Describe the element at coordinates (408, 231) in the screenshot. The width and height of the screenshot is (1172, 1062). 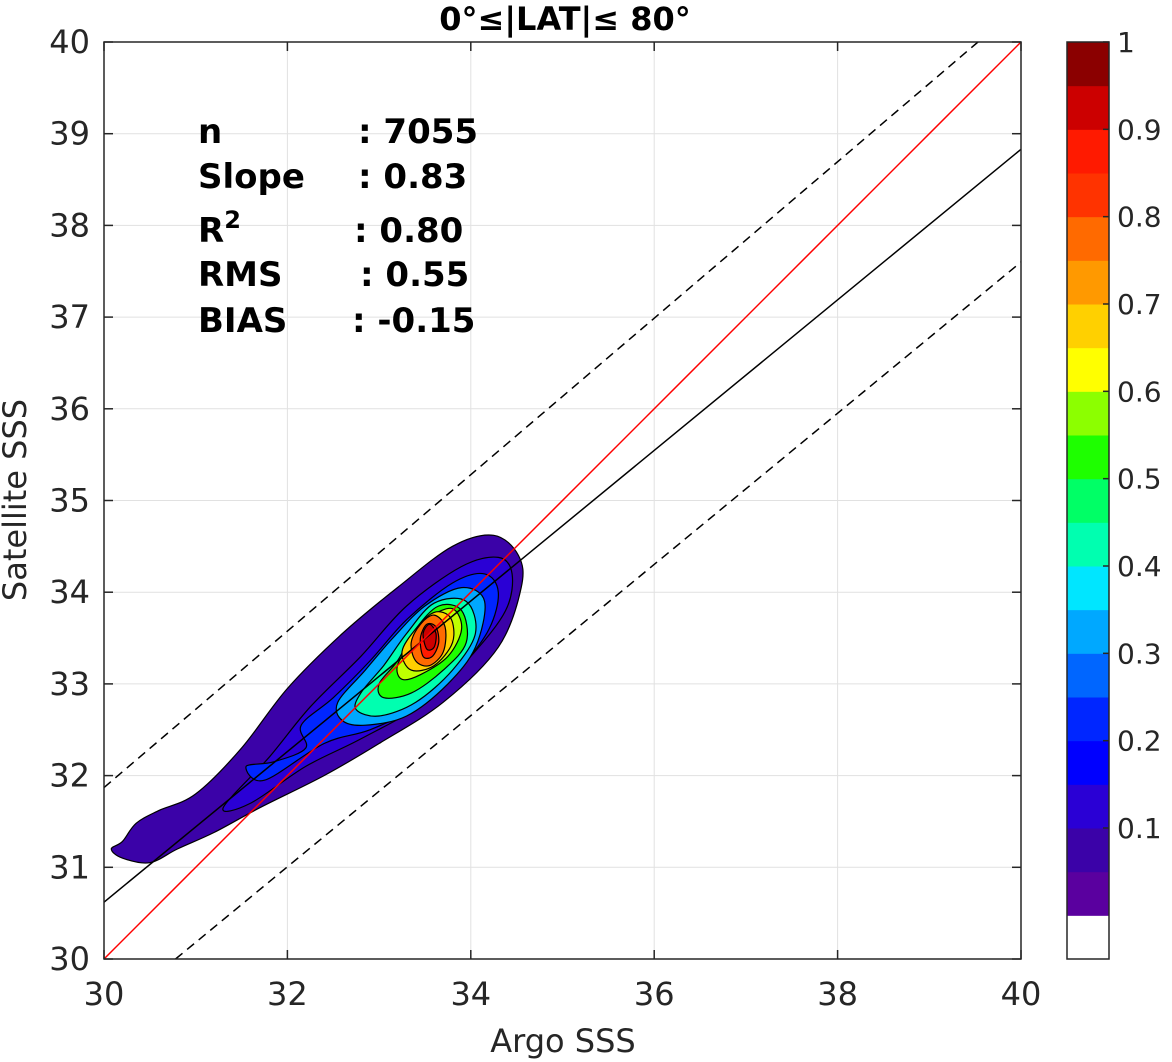
I see `stat-value: : 0.80` at that location.